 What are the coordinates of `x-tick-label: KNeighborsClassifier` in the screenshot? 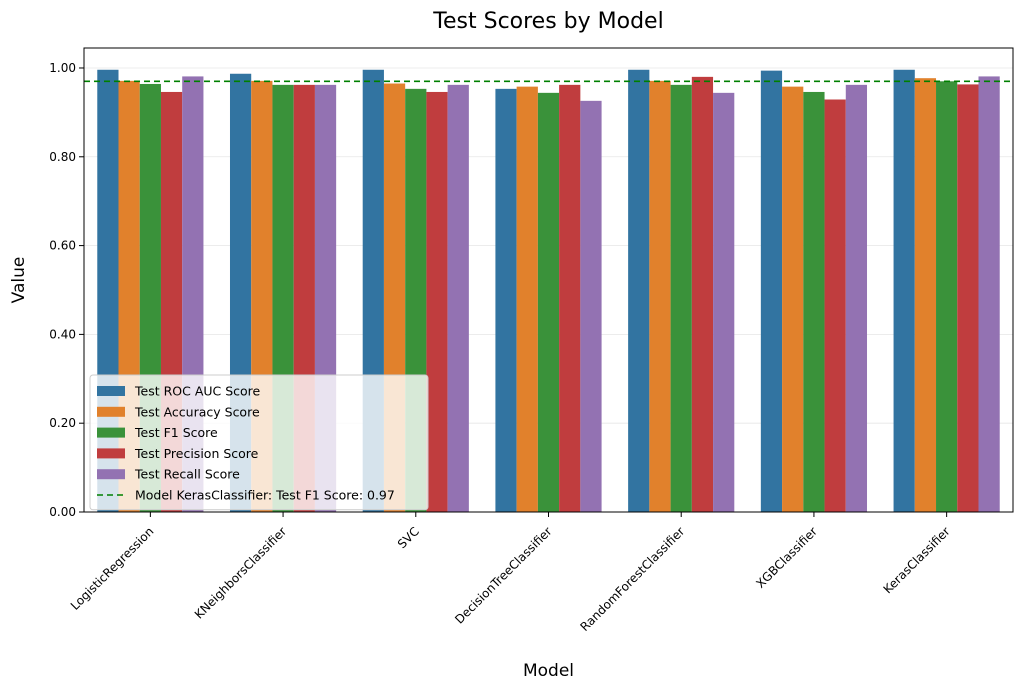 It's located at (240, 572).